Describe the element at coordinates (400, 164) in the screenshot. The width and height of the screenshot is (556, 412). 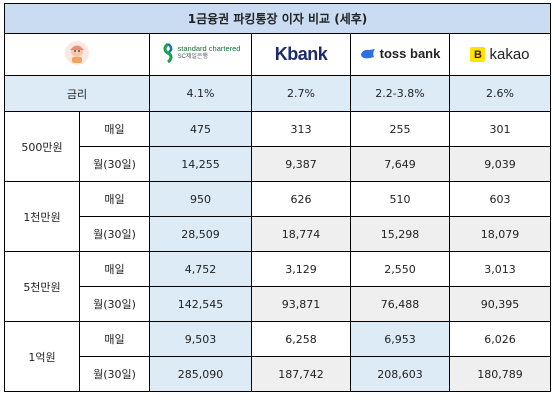
I see `monthly-value-toss: 7,649` at that location.